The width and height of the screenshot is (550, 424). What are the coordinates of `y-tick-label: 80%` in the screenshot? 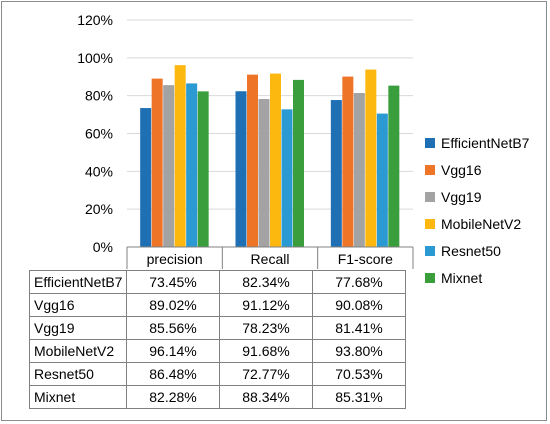 It's located at (99, 96).